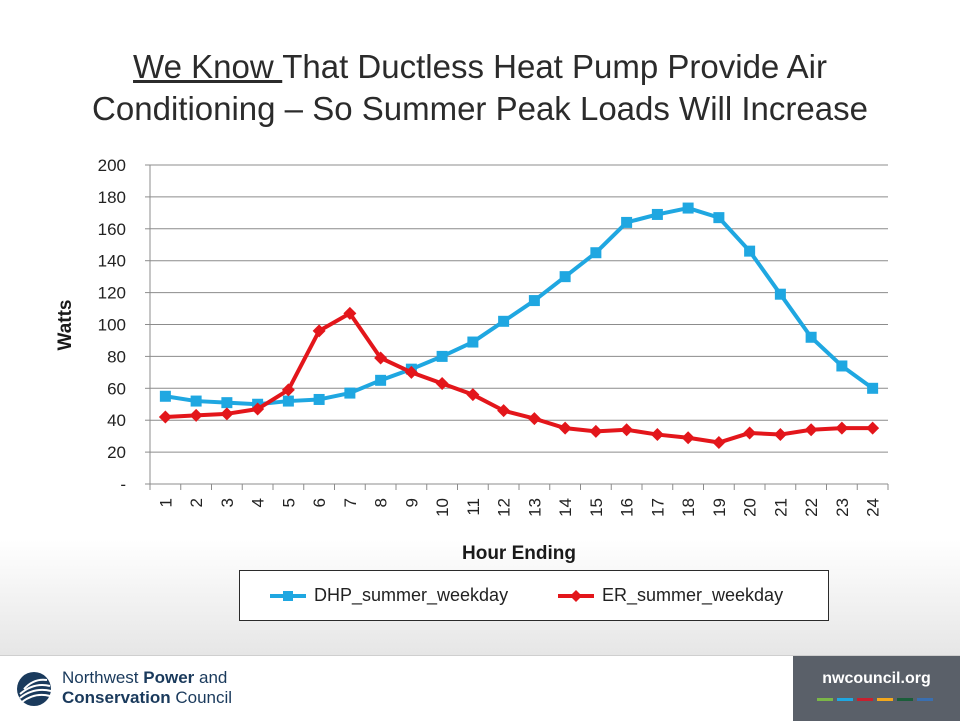  Describe the element at coordinates (576, 595) in the screenshot. I see `legend-swatch-er` at that location.